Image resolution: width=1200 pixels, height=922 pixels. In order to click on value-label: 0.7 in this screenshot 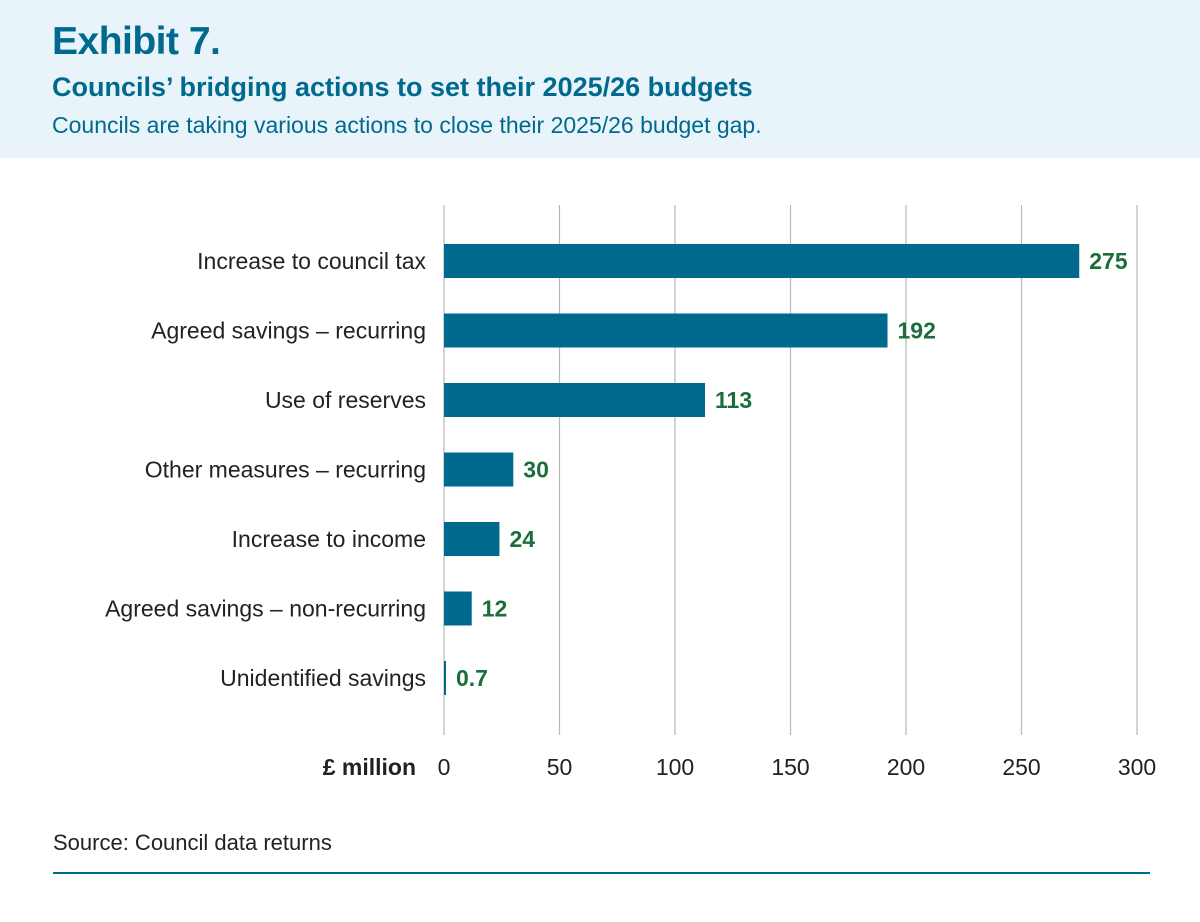, I will do `click(472, 678)`.